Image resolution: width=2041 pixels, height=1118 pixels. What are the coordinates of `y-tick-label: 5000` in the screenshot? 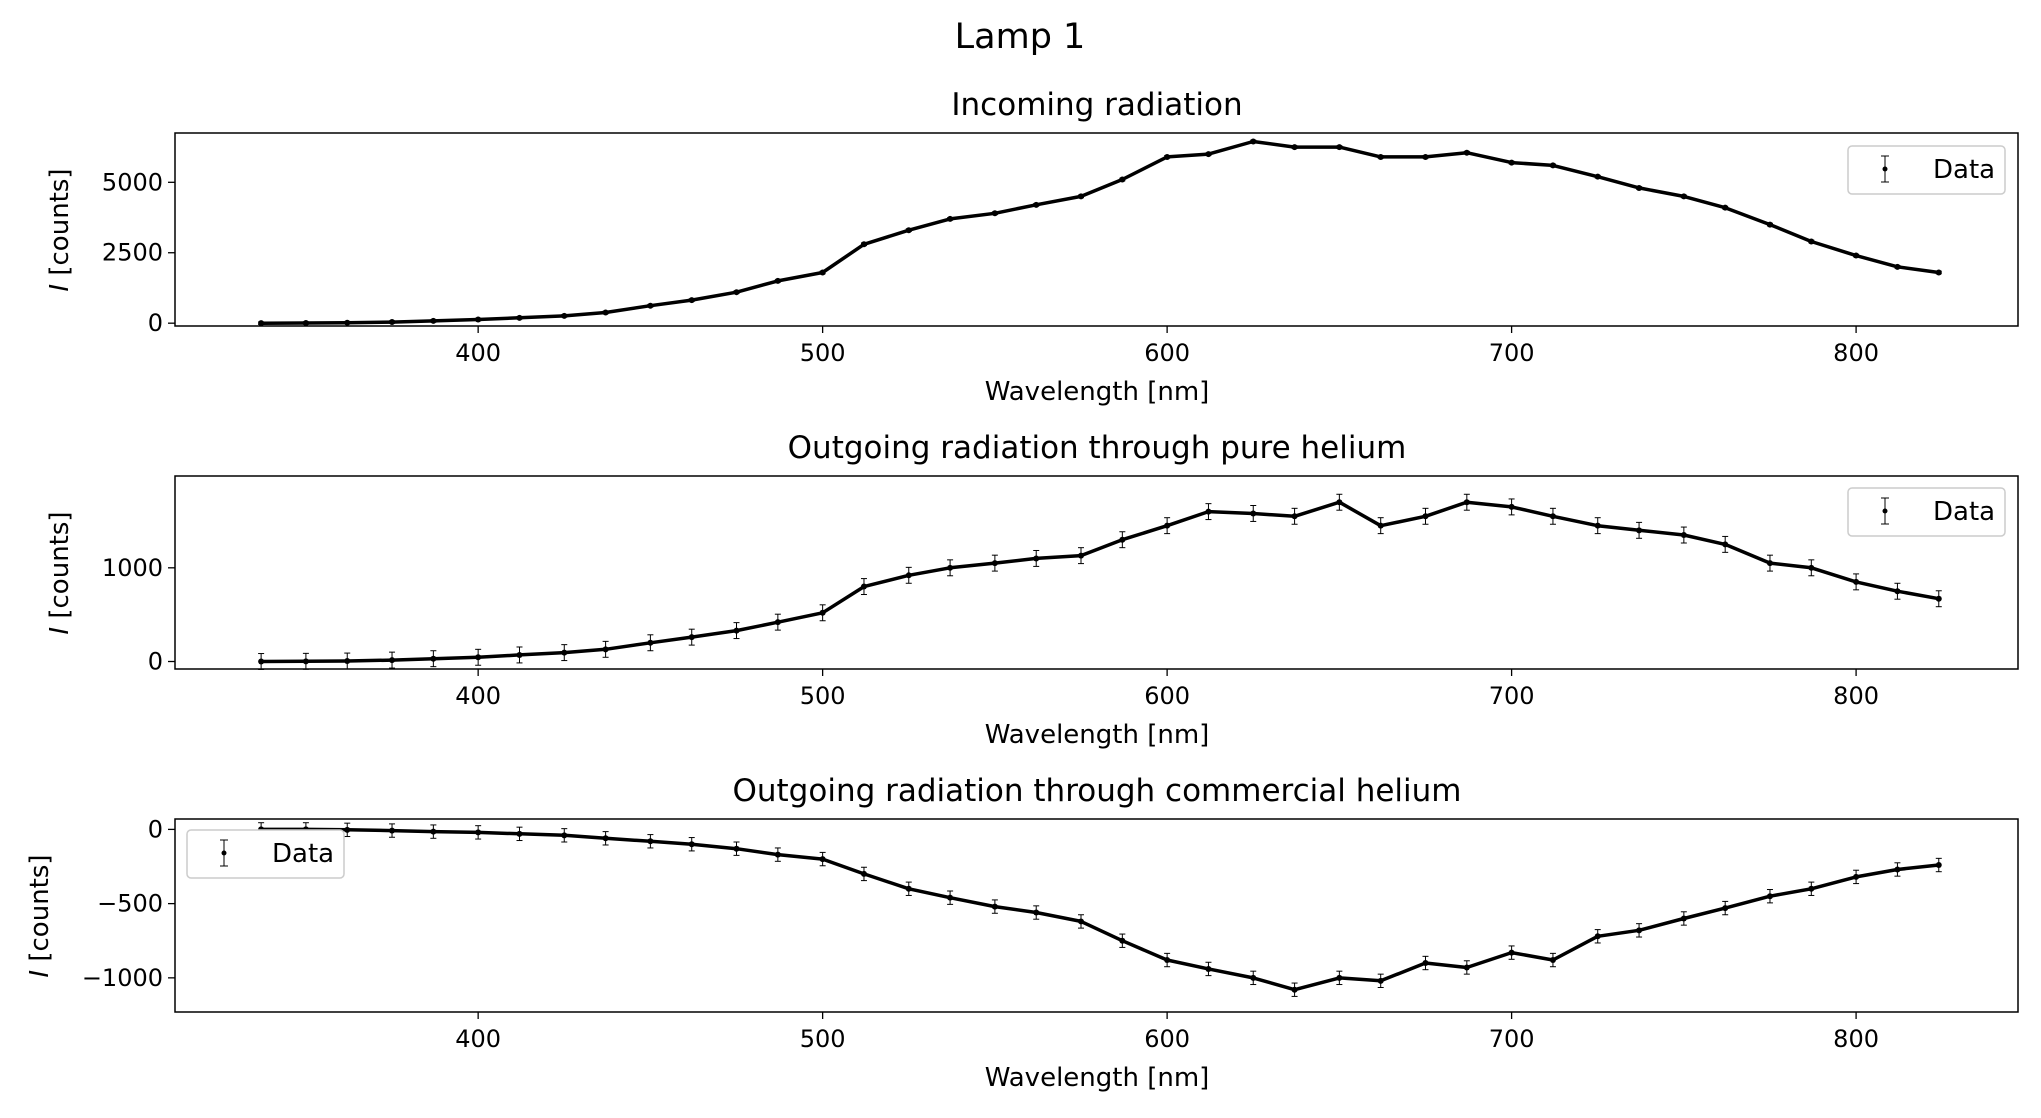 It's located at (132, 182).